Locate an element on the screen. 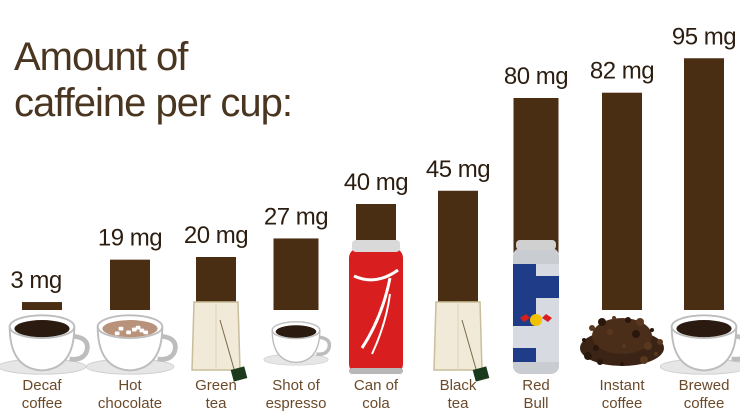  category-label-7-1: coffee is located at coordinates (622, 403).